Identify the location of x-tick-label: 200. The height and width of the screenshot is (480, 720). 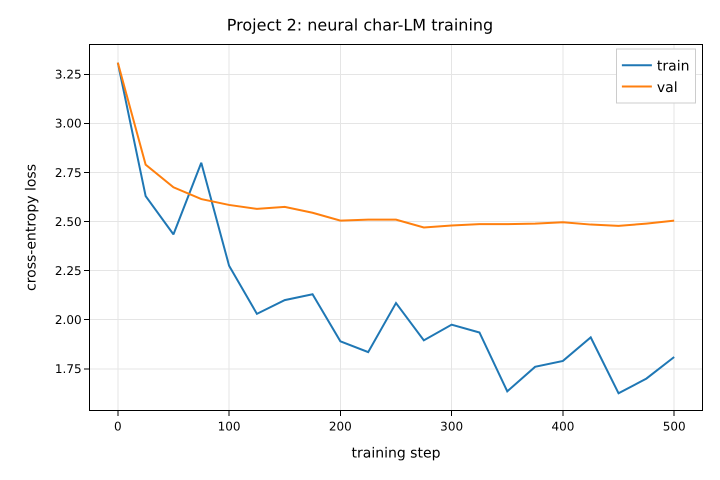
(340, 426).